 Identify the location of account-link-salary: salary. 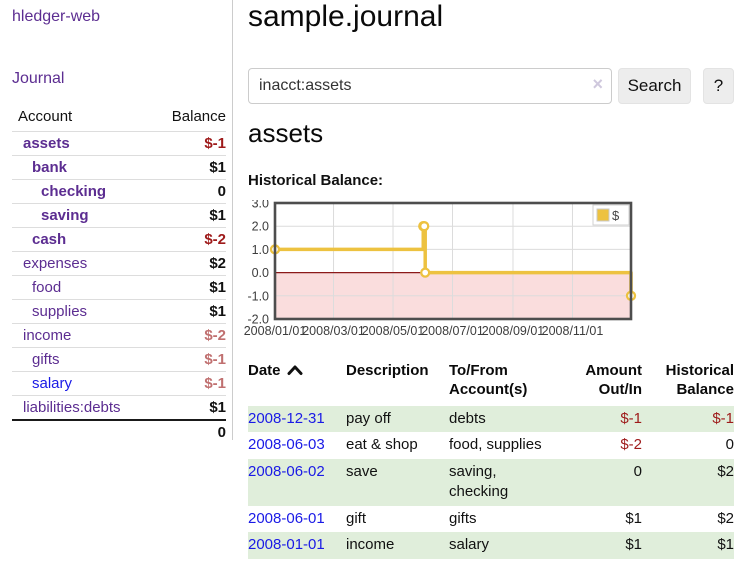
(52, 383).